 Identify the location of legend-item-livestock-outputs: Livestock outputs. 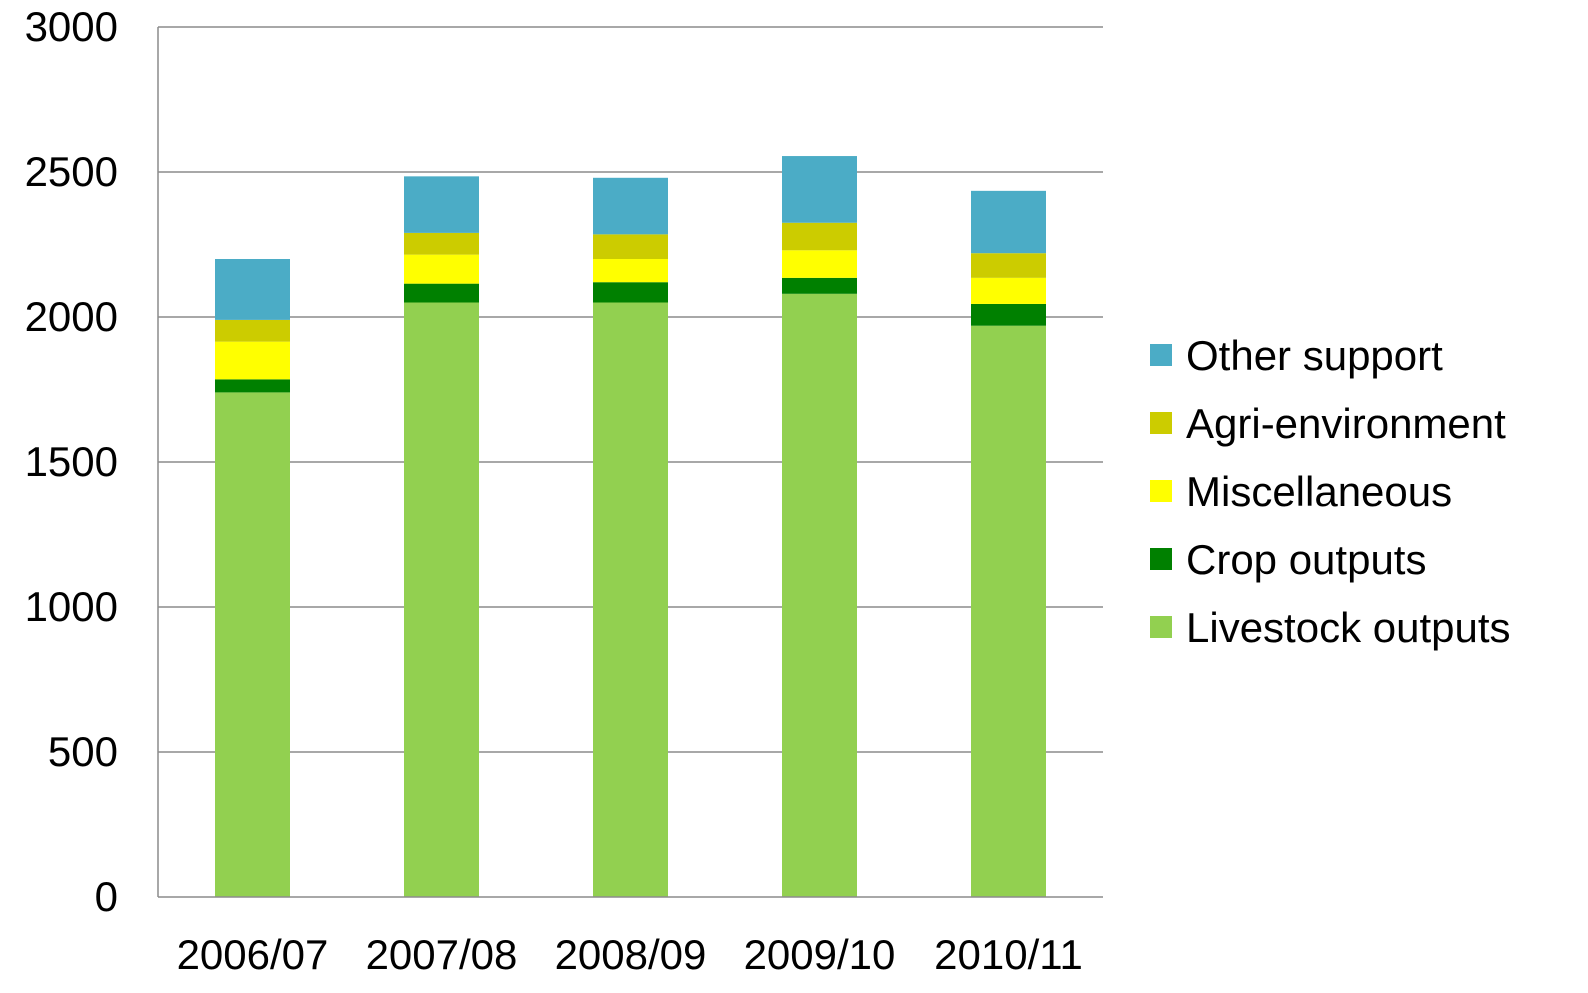
(1330, 627).